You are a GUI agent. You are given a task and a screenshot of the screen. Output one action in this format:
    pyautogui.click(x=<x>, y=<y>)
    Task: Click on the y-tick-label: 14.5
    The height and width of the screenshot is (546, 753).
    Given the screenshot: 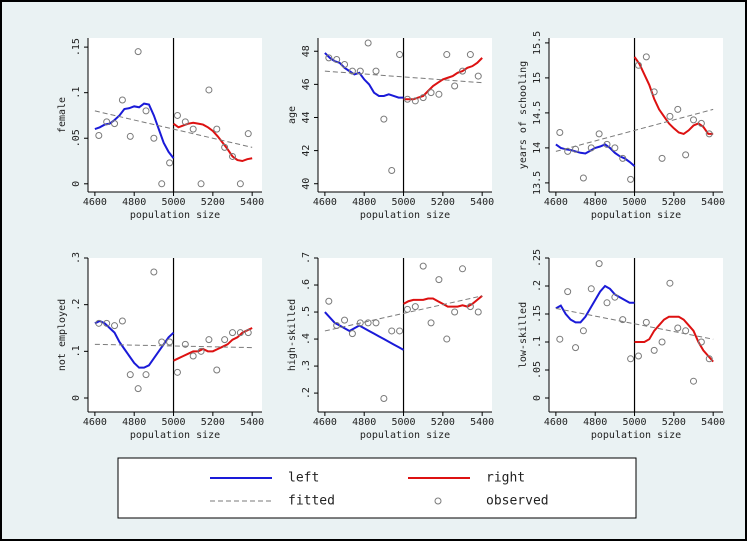 What is the action you would take?
    pyautogui.click(x=537, y=113)
    